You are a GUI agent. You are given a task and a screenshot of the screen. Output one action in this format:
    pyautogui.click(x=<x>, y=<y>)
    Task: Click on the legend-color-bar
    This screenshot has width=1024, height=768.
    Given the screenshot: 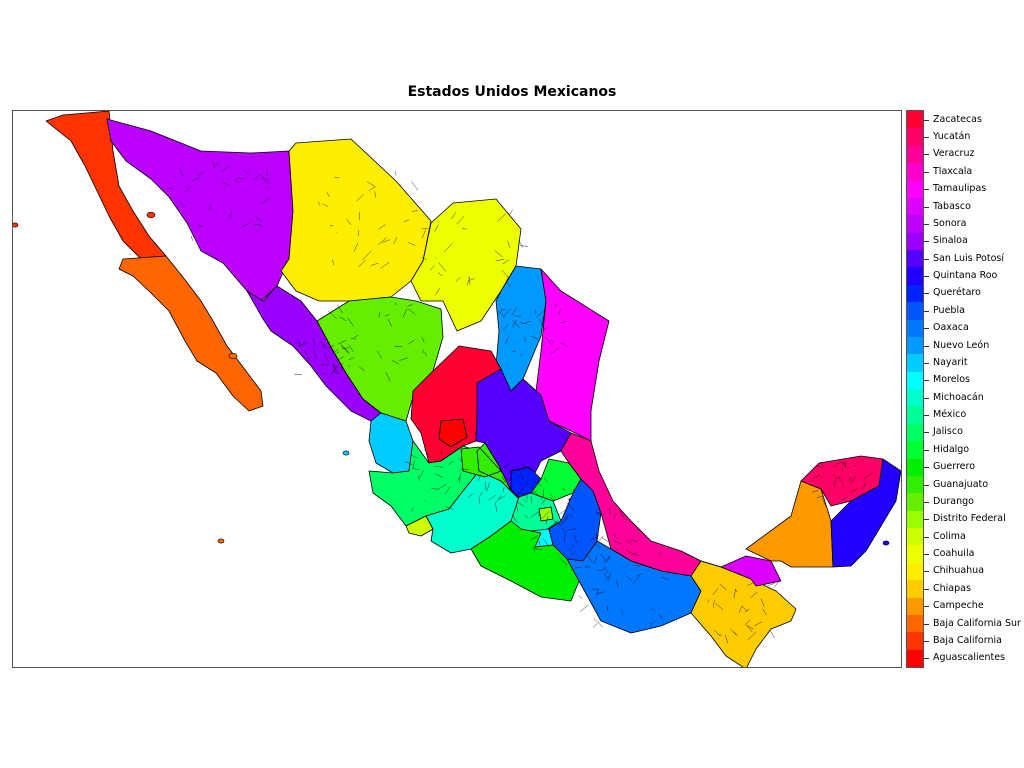 What is the action you would take?
    pyautogui.click(x=915, y=389)
    